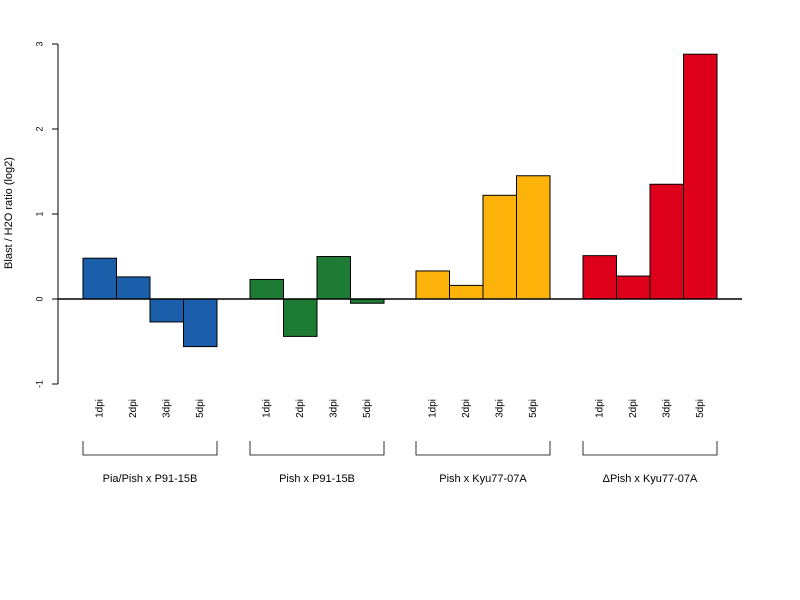  I want to click on group-label: Pia/Pish x P91-15B, so click(150, 479).